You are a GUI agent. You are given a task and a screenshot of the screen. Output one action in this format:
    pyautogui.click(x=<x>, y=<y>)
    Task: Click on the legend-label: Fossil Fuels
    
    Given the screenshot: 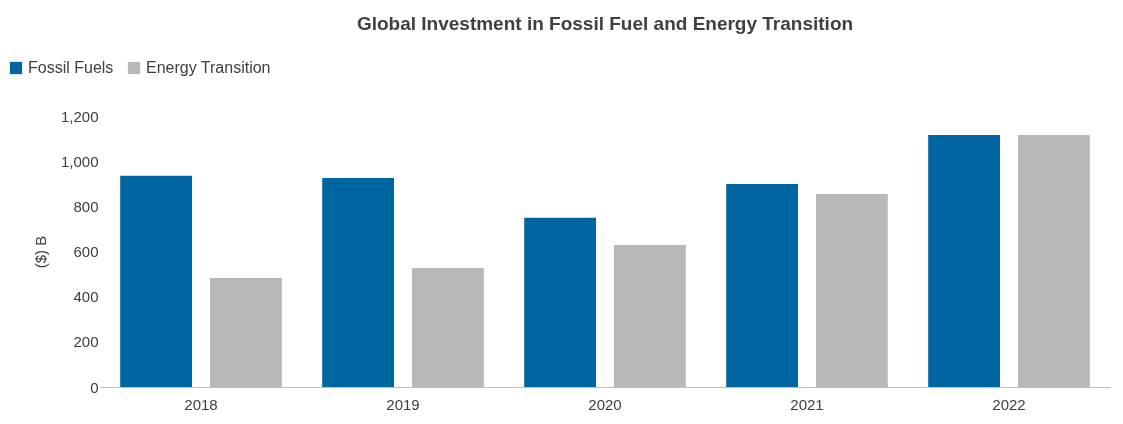 What is the action you would take?
    pyautogui.click(x=71, y=67)
    